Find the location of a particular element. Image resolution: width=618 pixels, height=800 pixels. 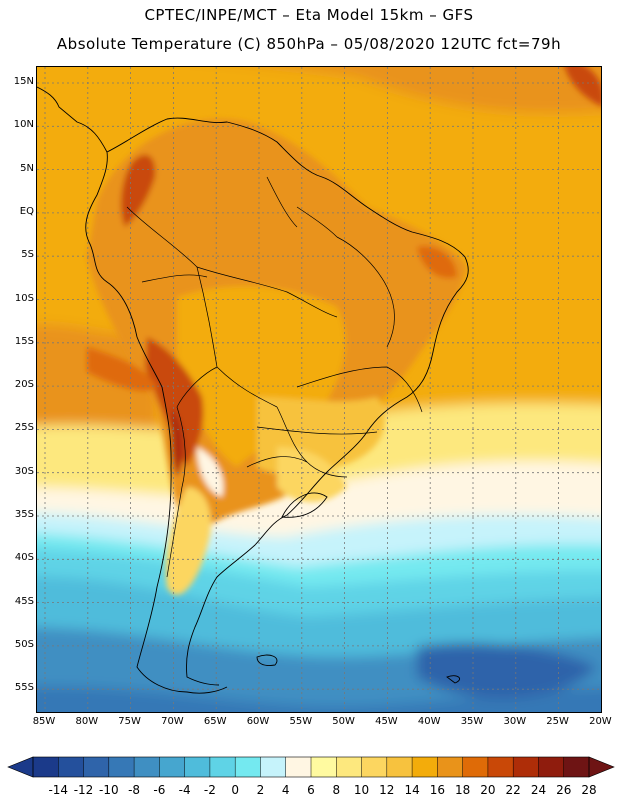

latitude-label: EQ is located at coordinates (26, 211).